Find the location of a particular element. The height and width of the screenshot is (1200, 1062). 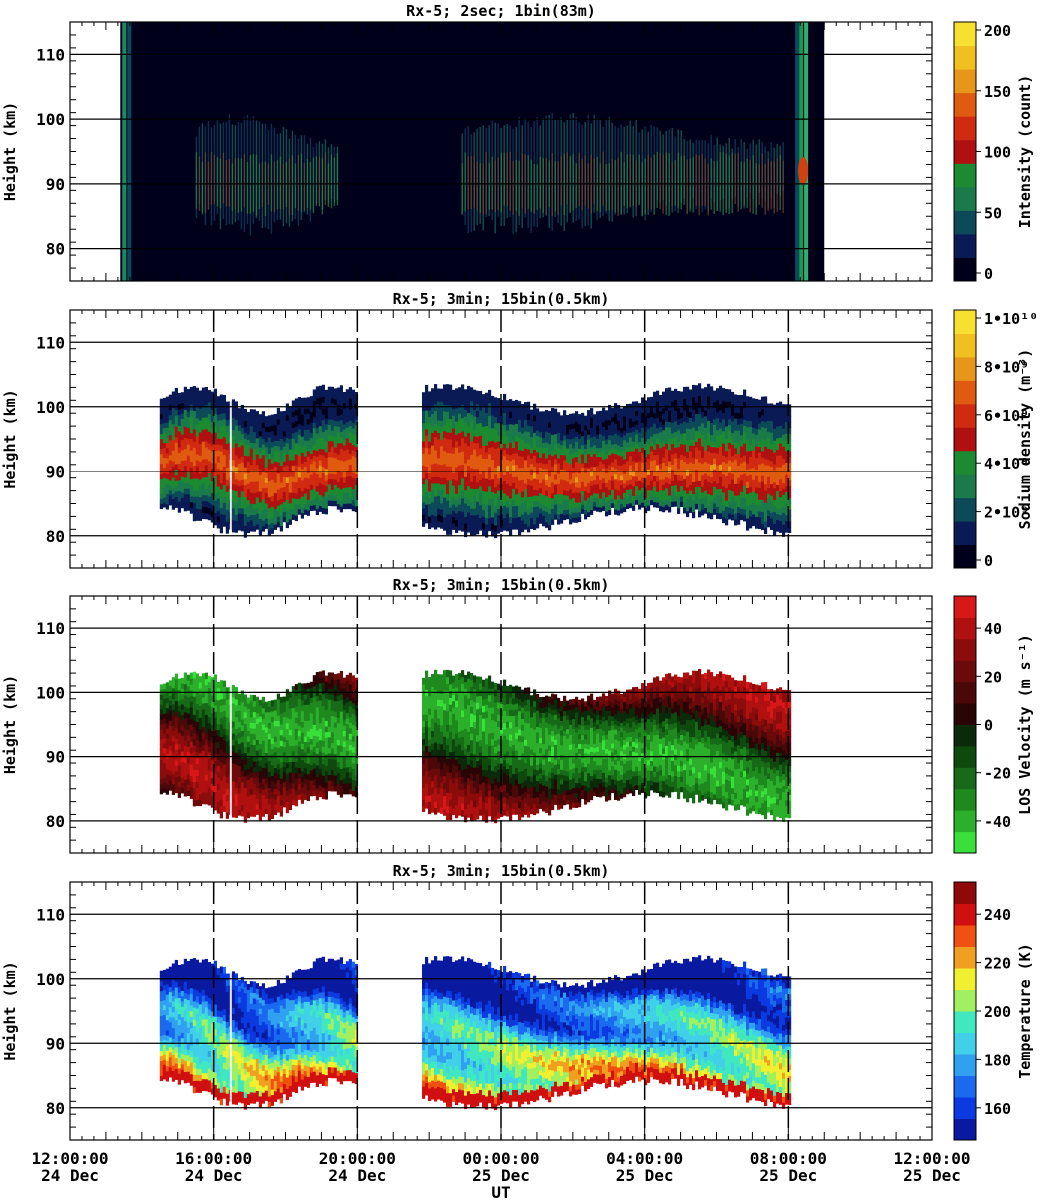

intensity-core is located at coordinates (648, 181).